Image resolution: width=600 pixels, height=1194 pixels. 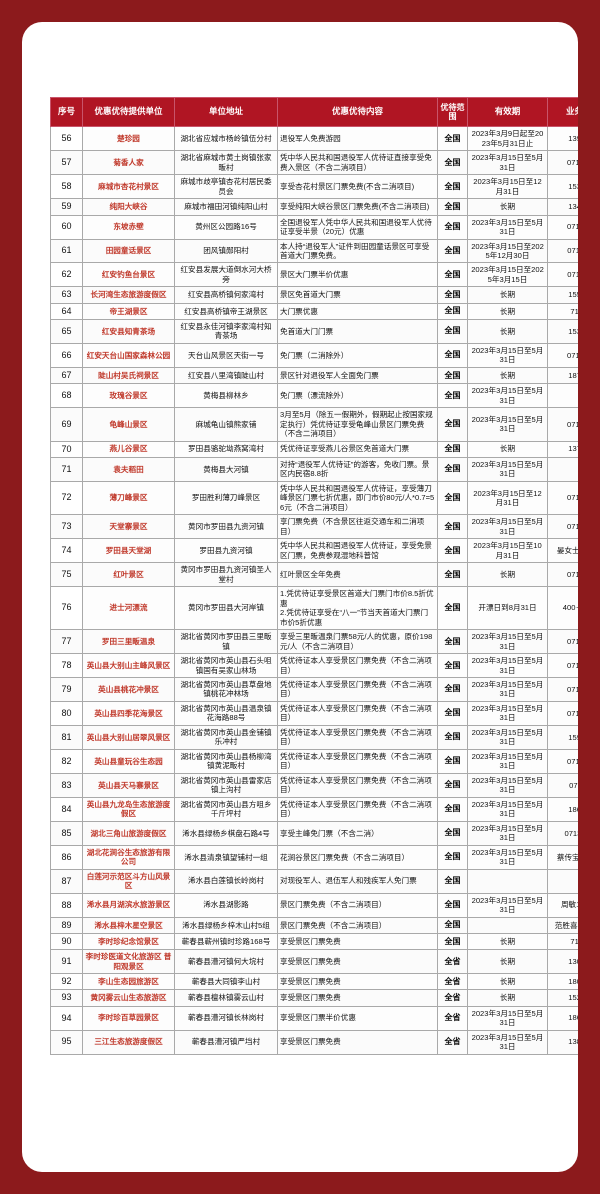 I want to click on cell-unit: 黄冈雾云山生态旅游区, so click(x=128, y=998).